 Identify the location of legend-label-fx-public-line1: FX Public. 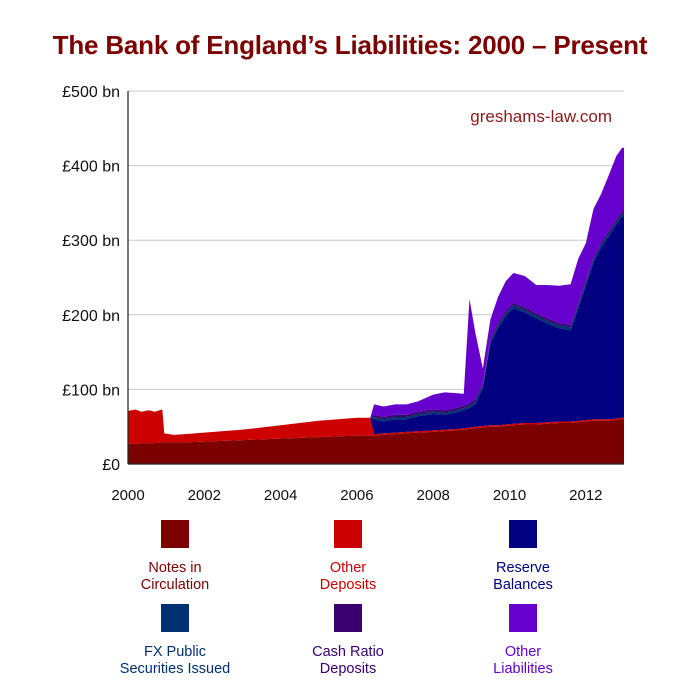
(175, 652).